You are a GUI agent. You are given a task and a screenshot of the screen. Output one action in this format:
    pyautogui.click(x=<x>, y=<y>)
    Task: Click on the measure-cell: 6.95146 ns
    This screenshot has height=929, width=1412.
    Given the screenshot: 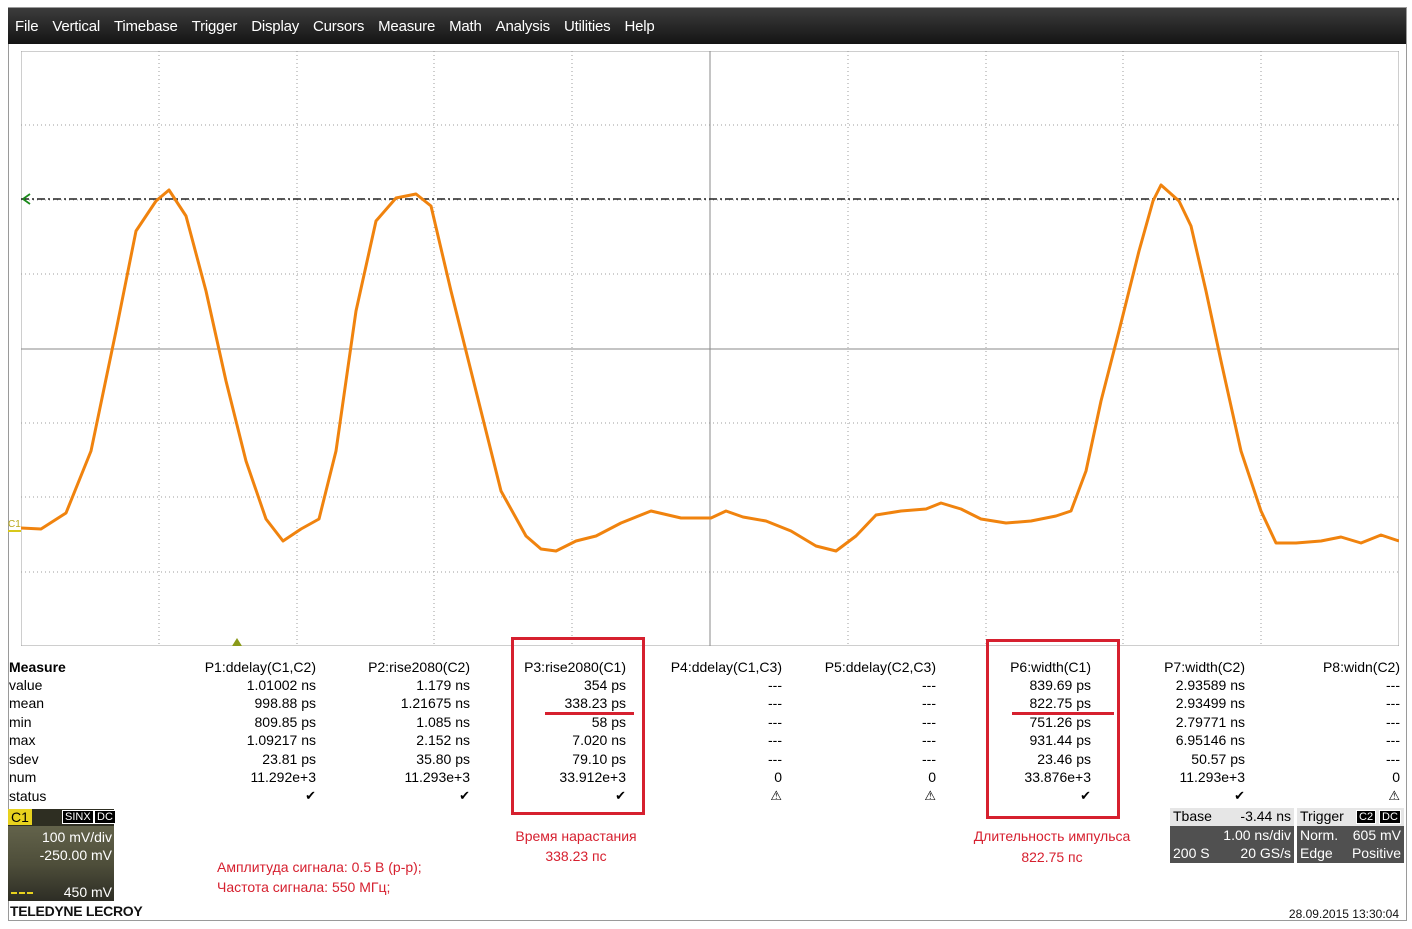 What is the action you would take?
    pyautogui.click(x=1210, y=740)
    